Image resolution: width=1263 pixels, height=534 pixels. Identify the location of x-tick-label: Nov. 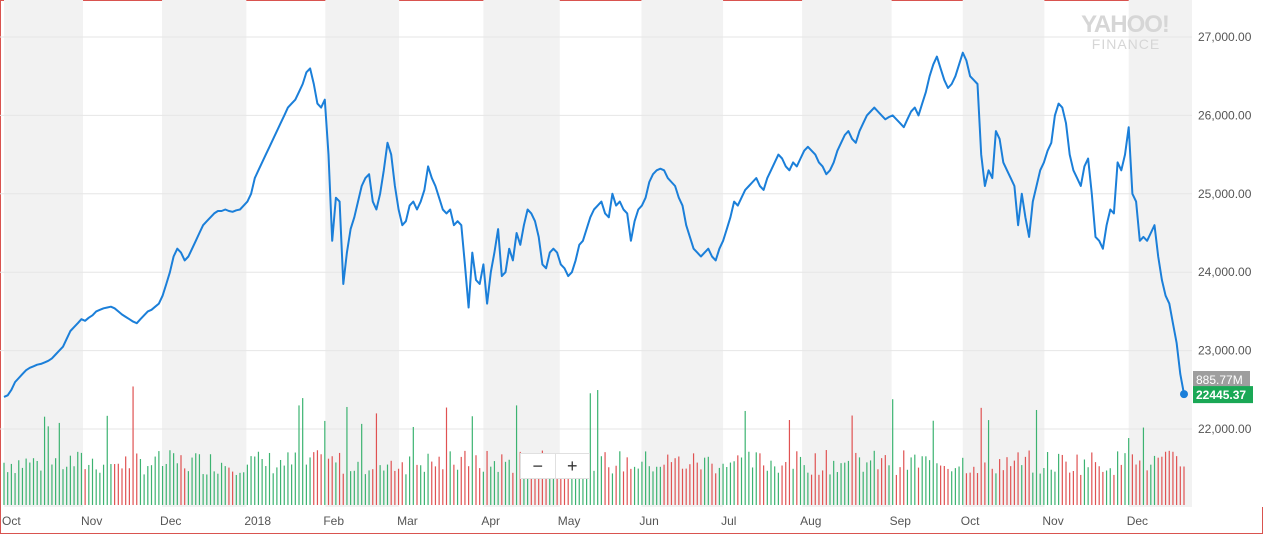
(1052, 521).